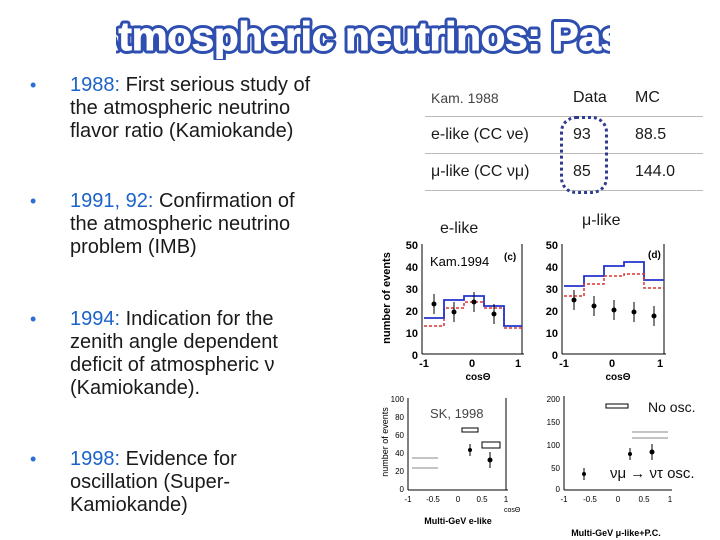 This screenshot has width=720, height=540. What do you see at coordinates (554, 422) in the screenshot?
I see `svg-text: 150` at bounding box center [554, 422].